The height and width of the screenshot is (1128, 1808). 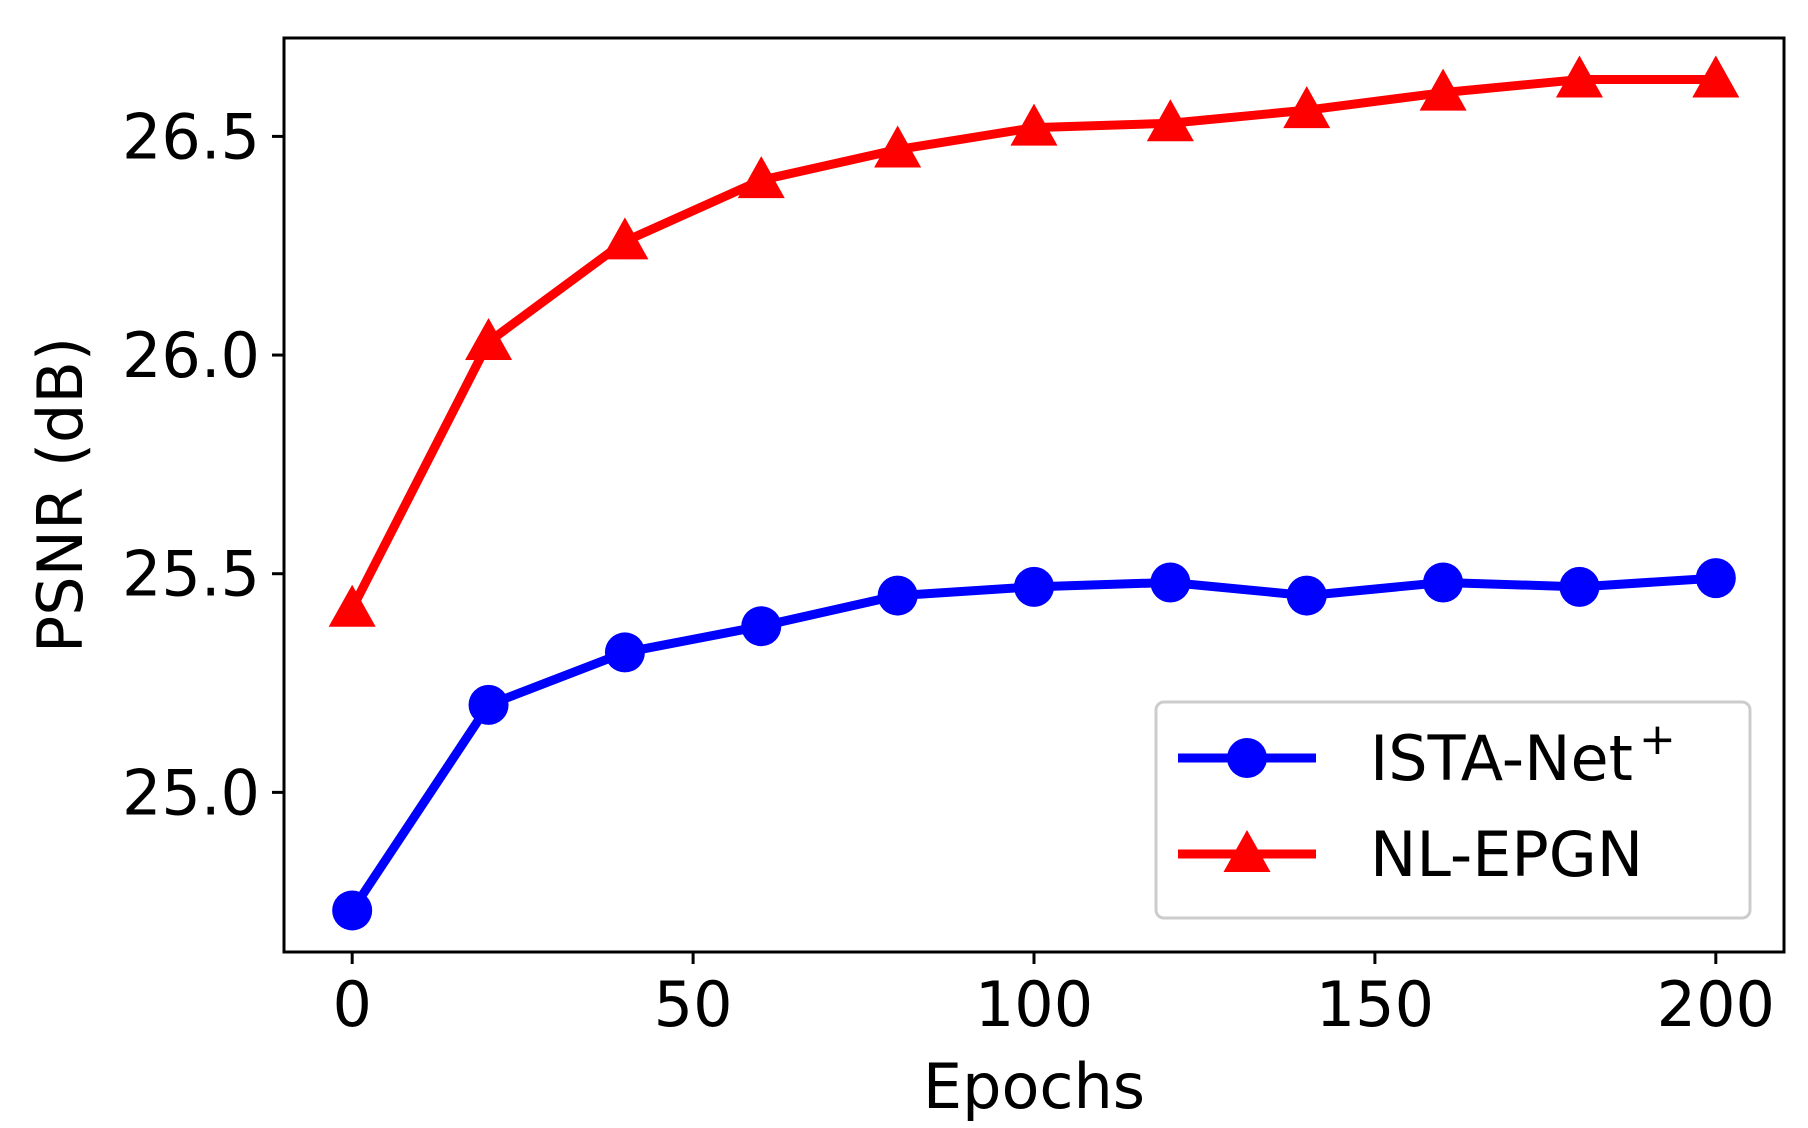 What do you see at coordinates (203, 464) in the screenshot?
I see `y-axis: 25.0 25.5 26.0 26.5` at bounding box center [203, 464].